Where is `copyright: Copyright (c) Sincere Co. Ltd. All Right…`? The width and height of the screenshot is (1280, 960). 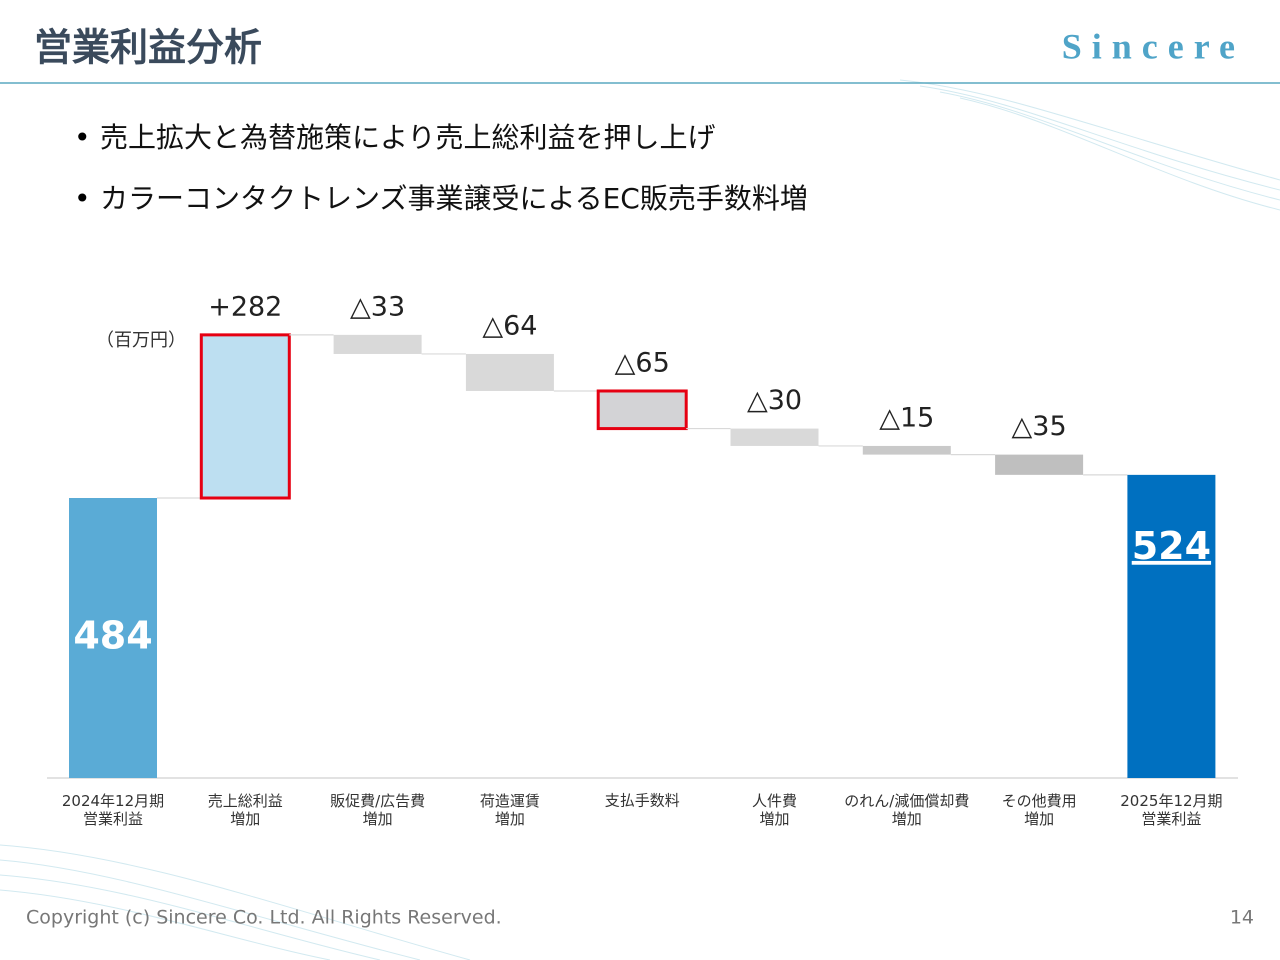
copyright: Copyright (c) Sincere Co. Ltd. All Right… is located at coordinates (264, 918).